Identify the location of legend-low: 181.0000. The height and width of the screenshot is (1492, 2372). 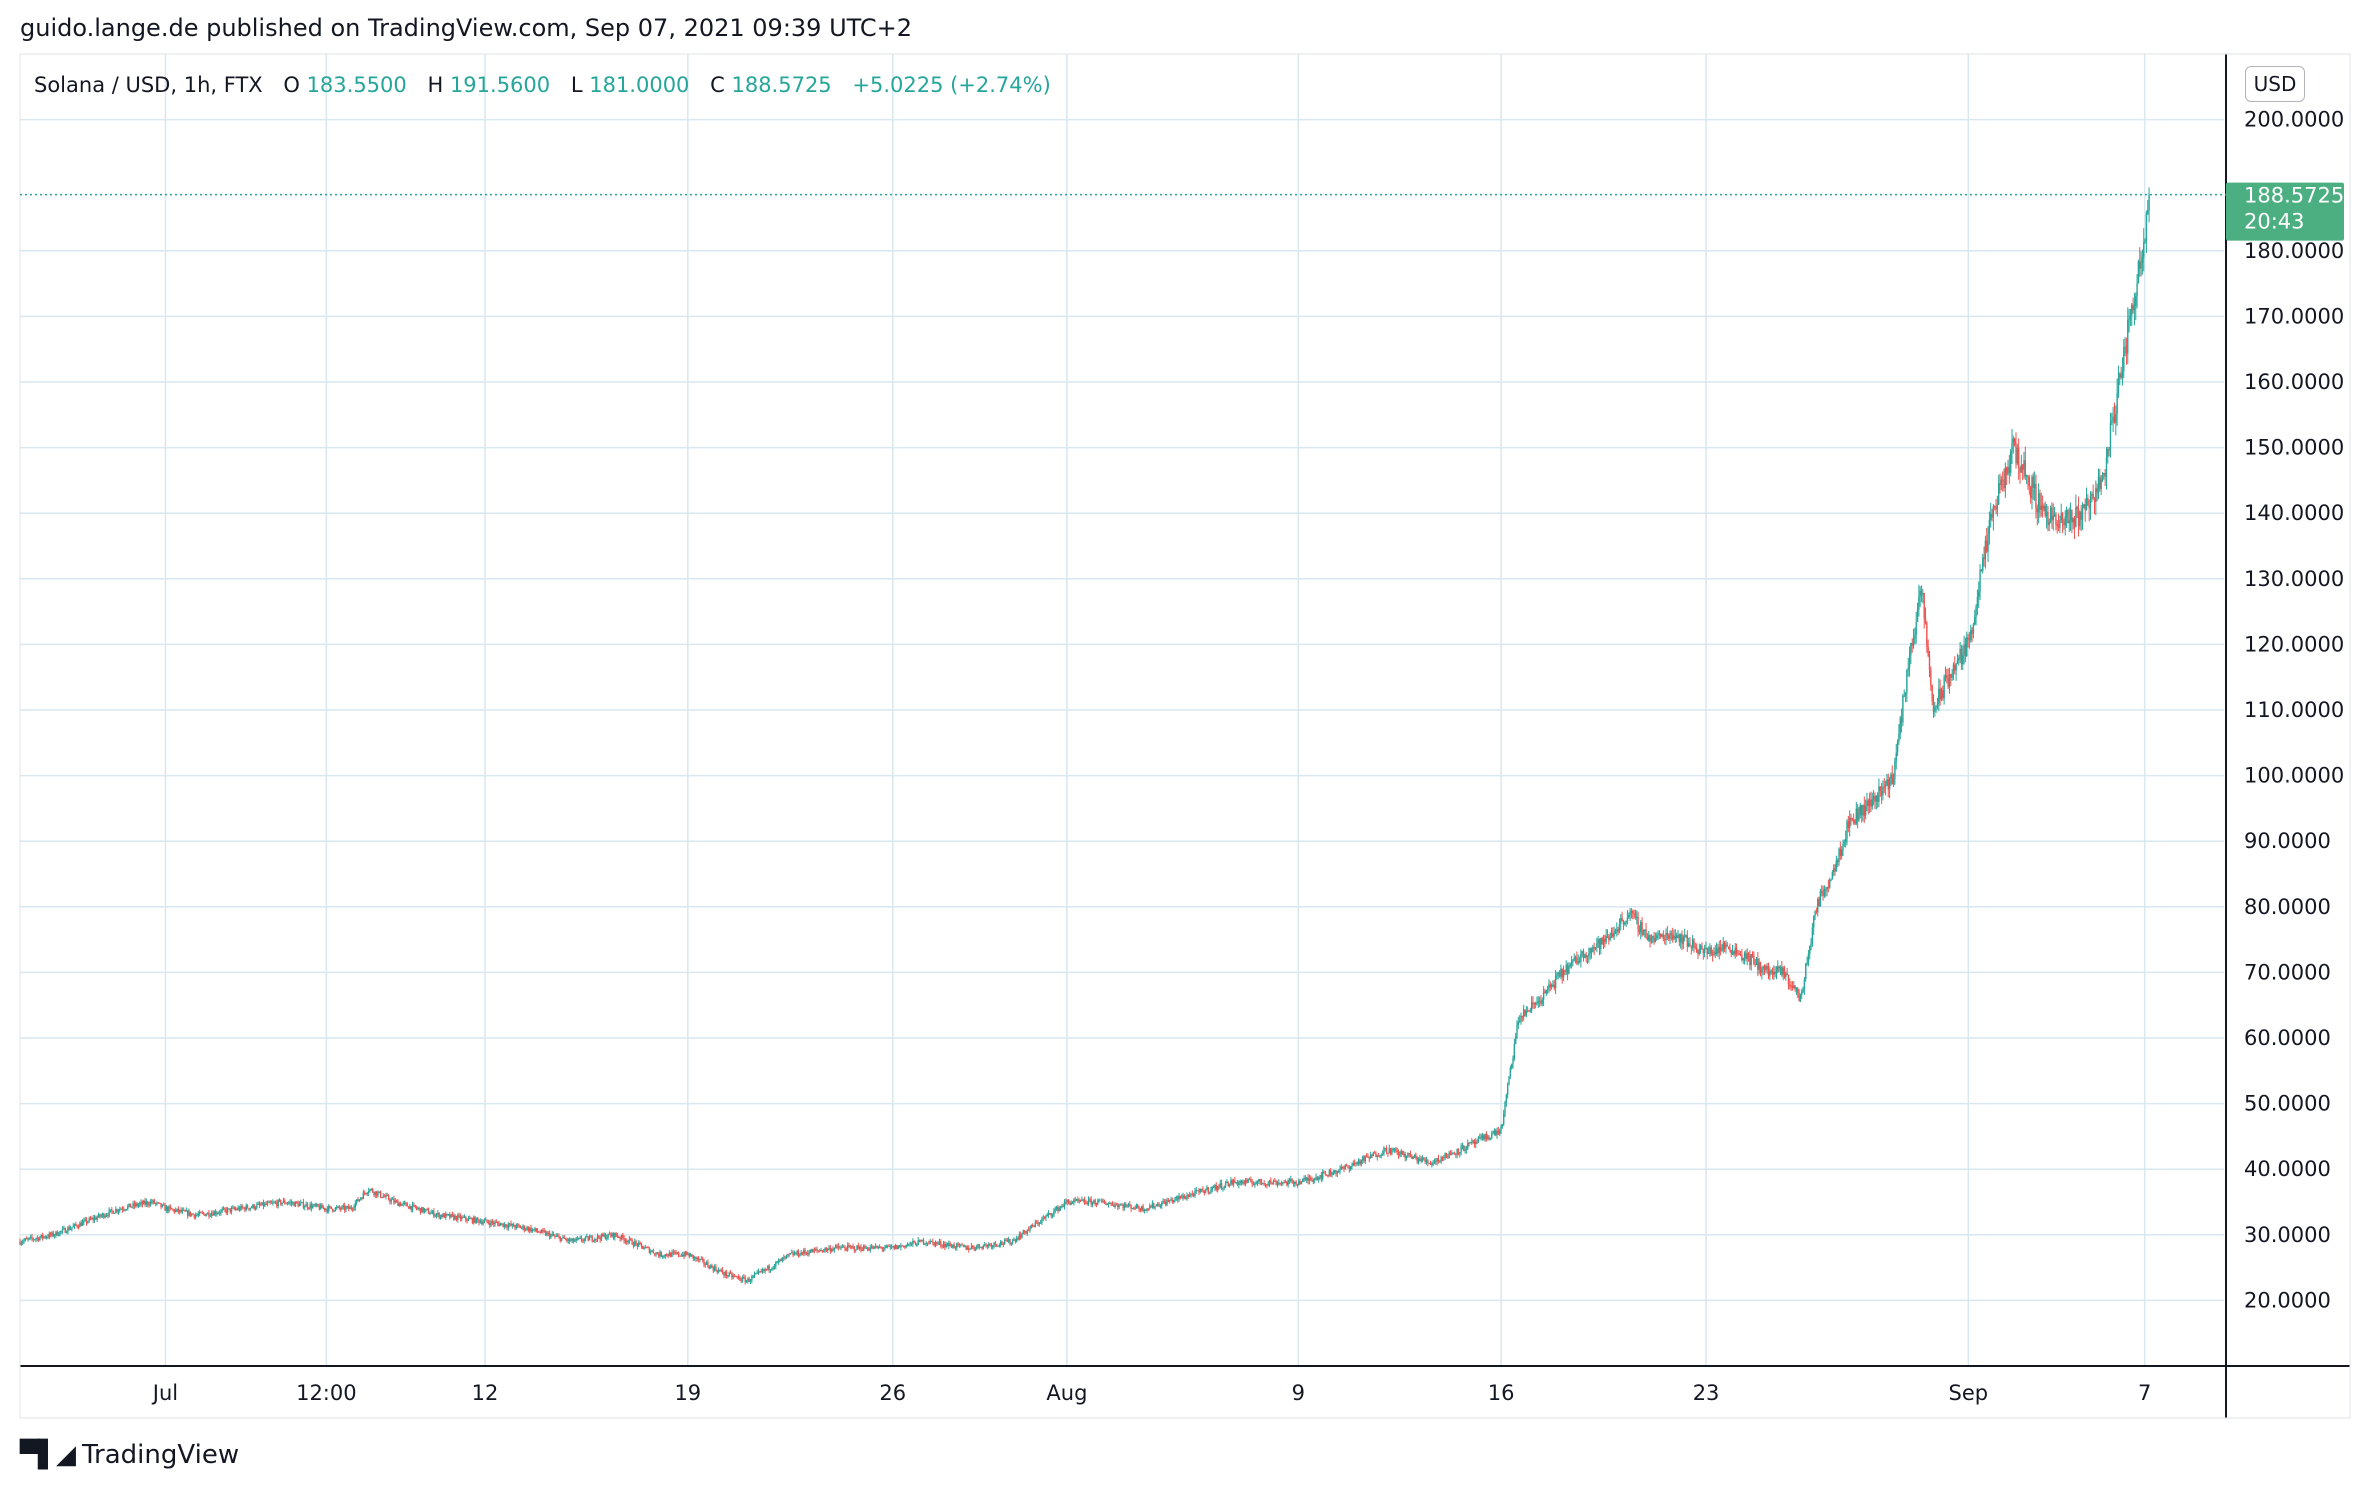
(639, 85).